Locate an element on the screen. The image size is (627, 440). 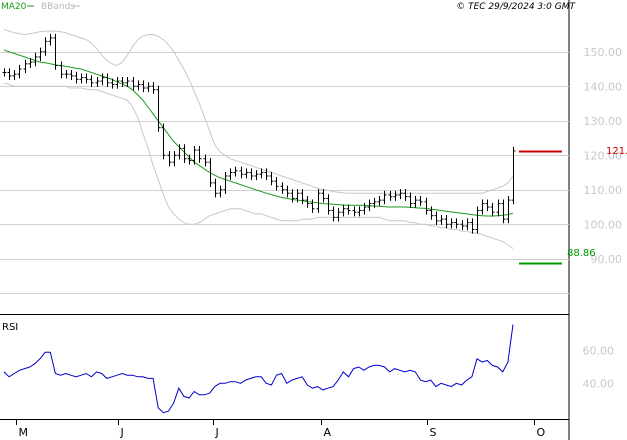
time-tick-label: M is located at coordinates (24, 432).